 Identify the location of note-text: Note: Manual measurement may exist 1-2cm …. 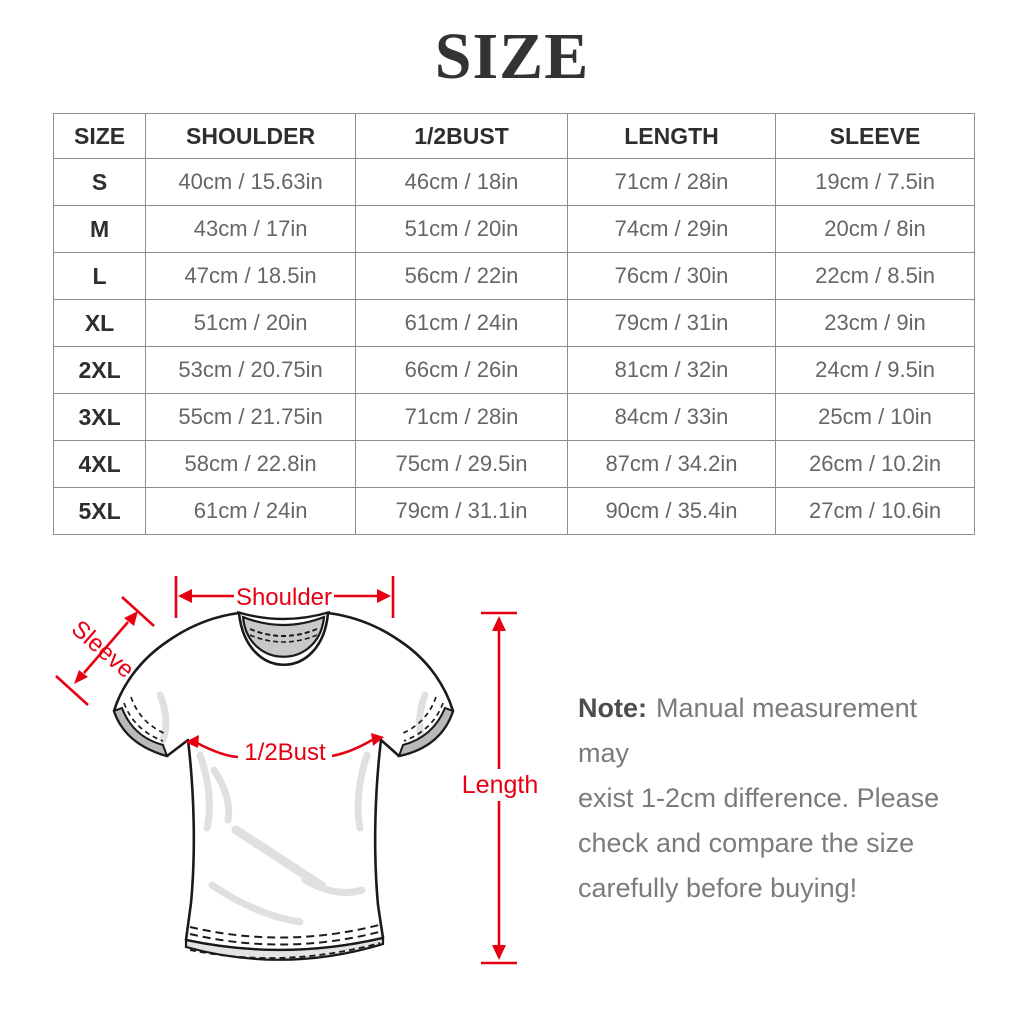
(770, 798).